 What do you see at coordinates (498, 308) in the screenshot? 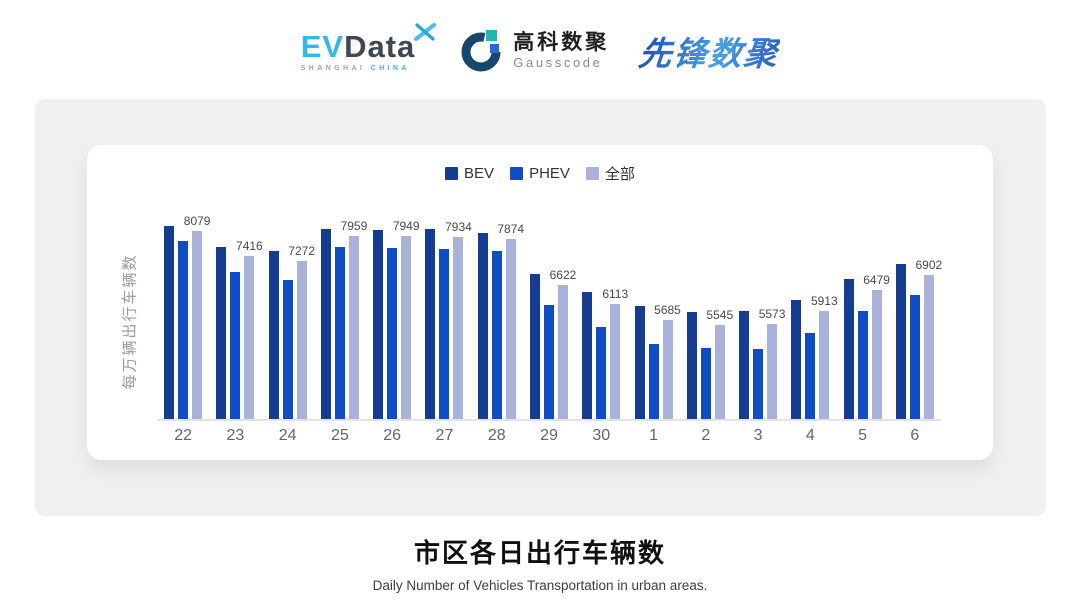
I see `bar-group: 7874` at bounding box center [498, 308].